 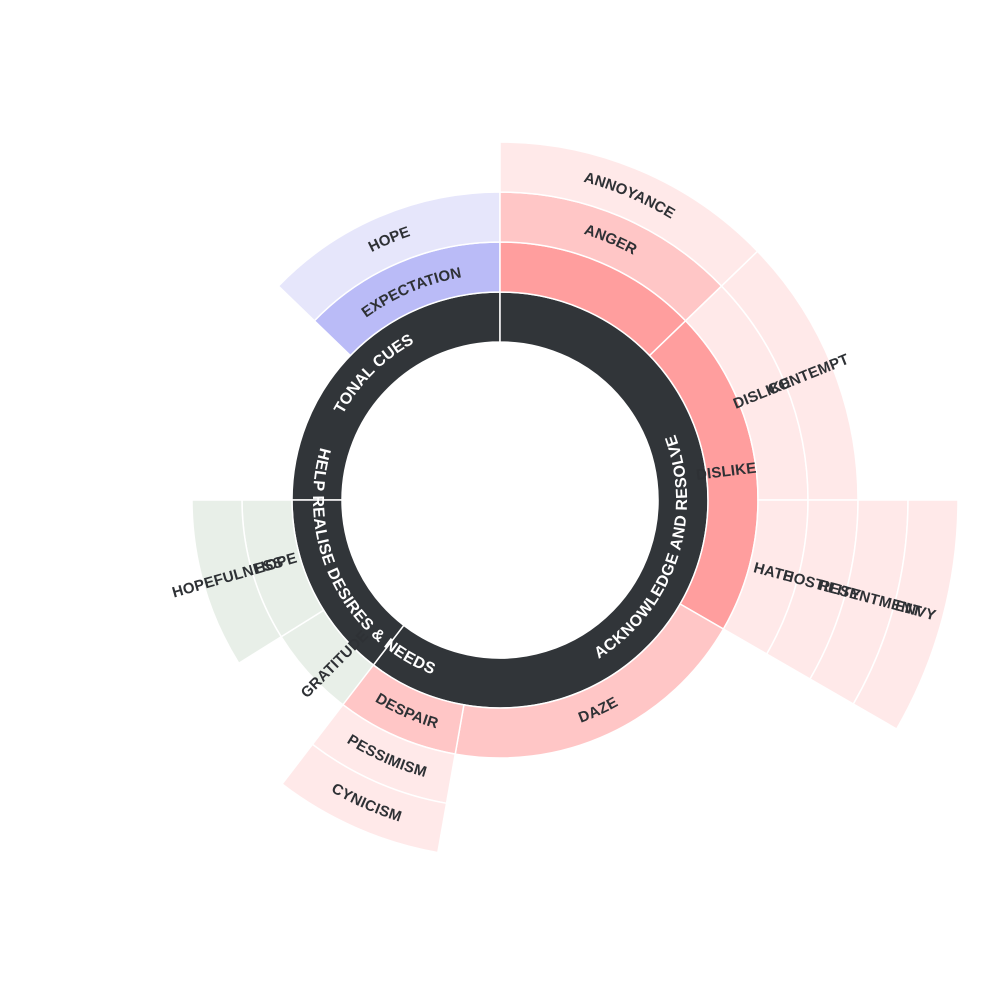 What do you see at coordinates (237, 582) in the screenshot?
I see `segment-hopefulness` at bounding box center [237, 582].